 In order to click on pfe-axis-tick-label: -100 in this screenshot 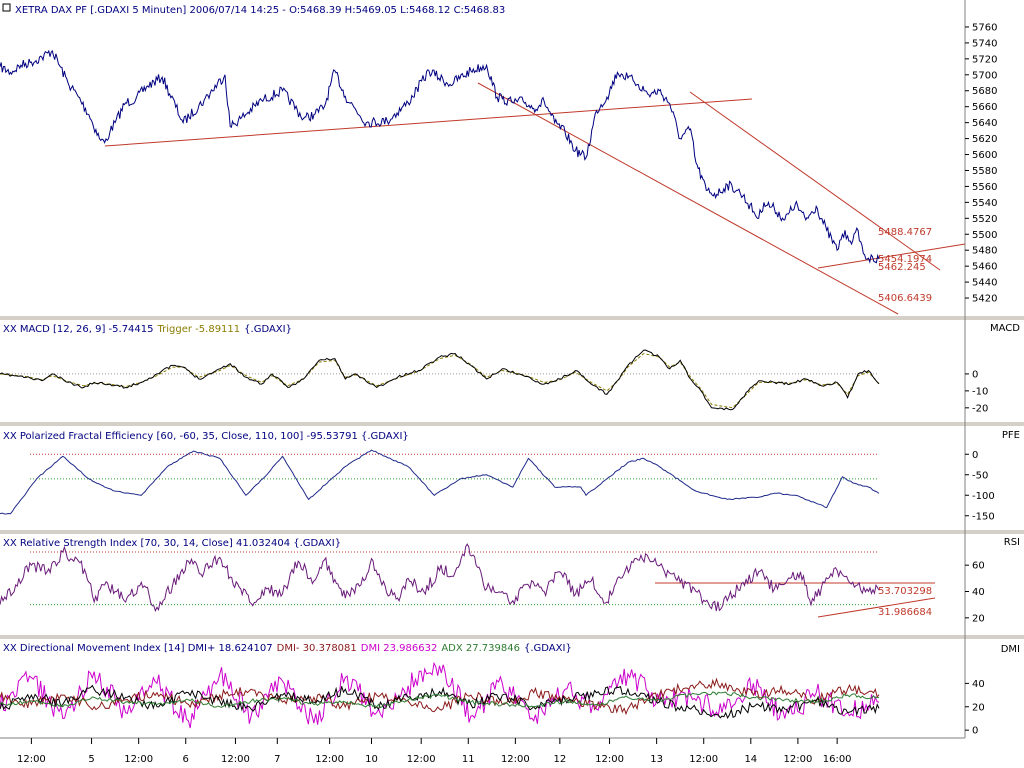, I will do `click(983, 496)`.